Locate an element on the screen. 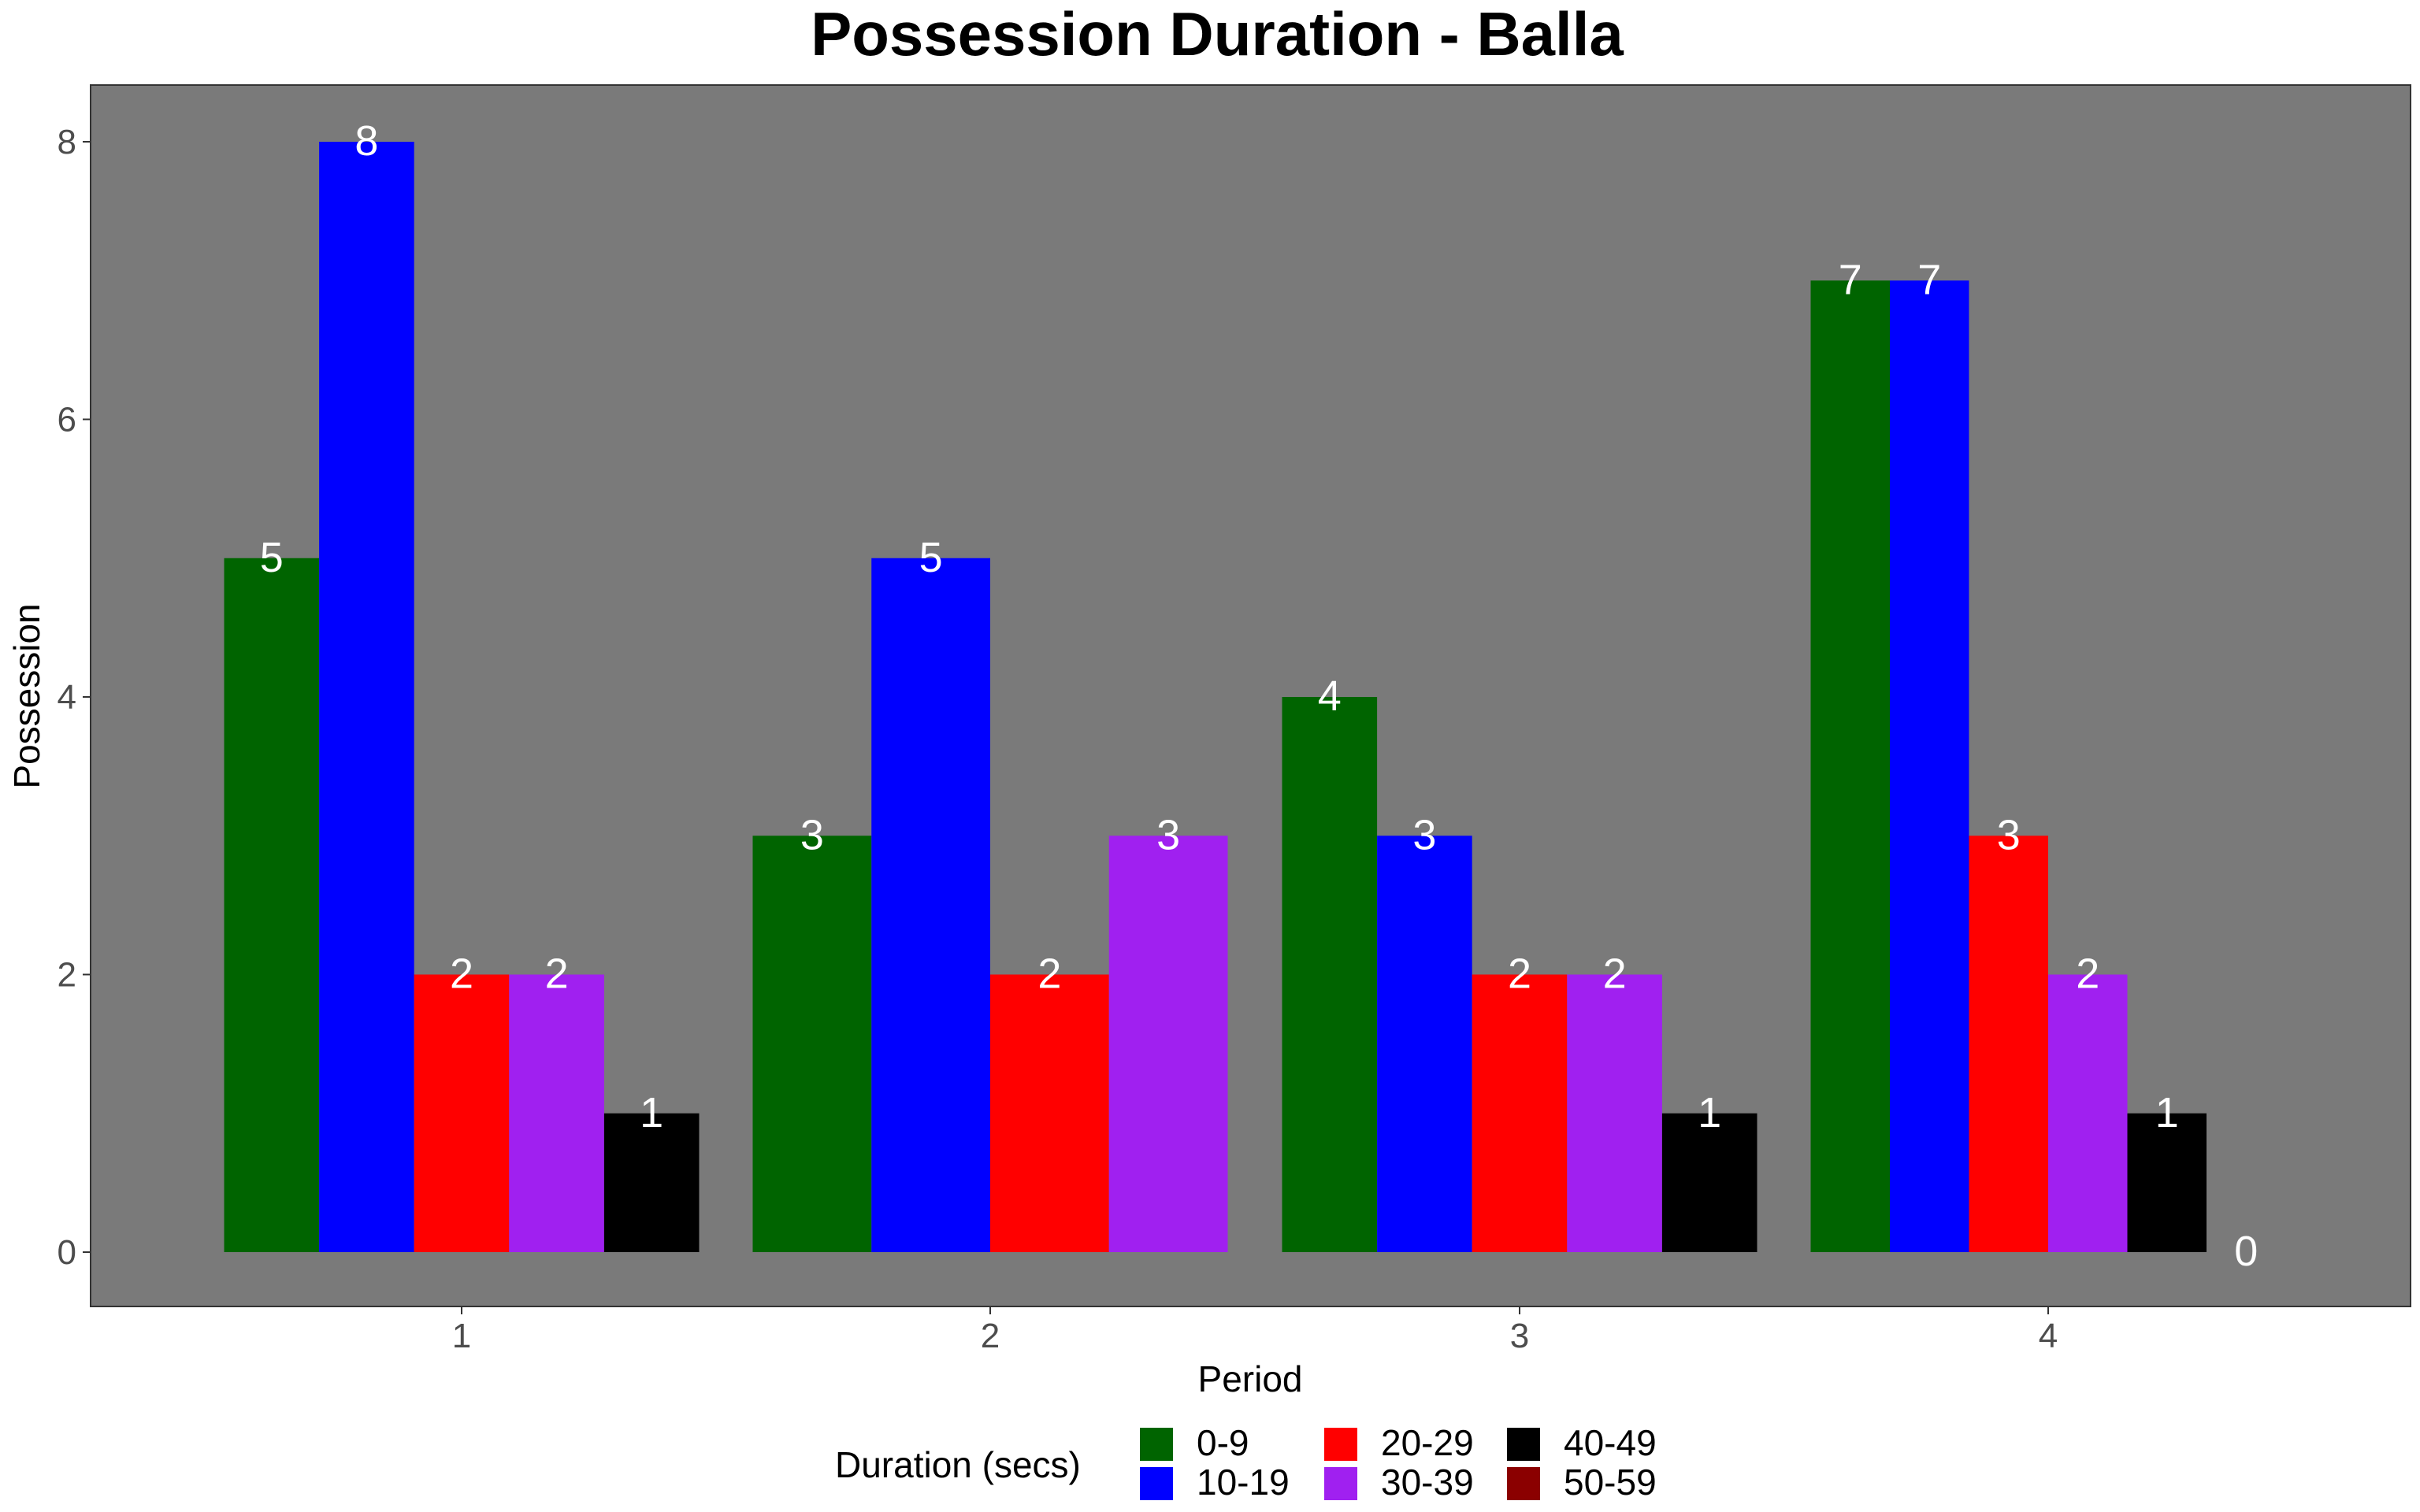 This screenshot has width=2420, height=1512. legend-label: 10-19 is located at coordinates (1243, 1482).